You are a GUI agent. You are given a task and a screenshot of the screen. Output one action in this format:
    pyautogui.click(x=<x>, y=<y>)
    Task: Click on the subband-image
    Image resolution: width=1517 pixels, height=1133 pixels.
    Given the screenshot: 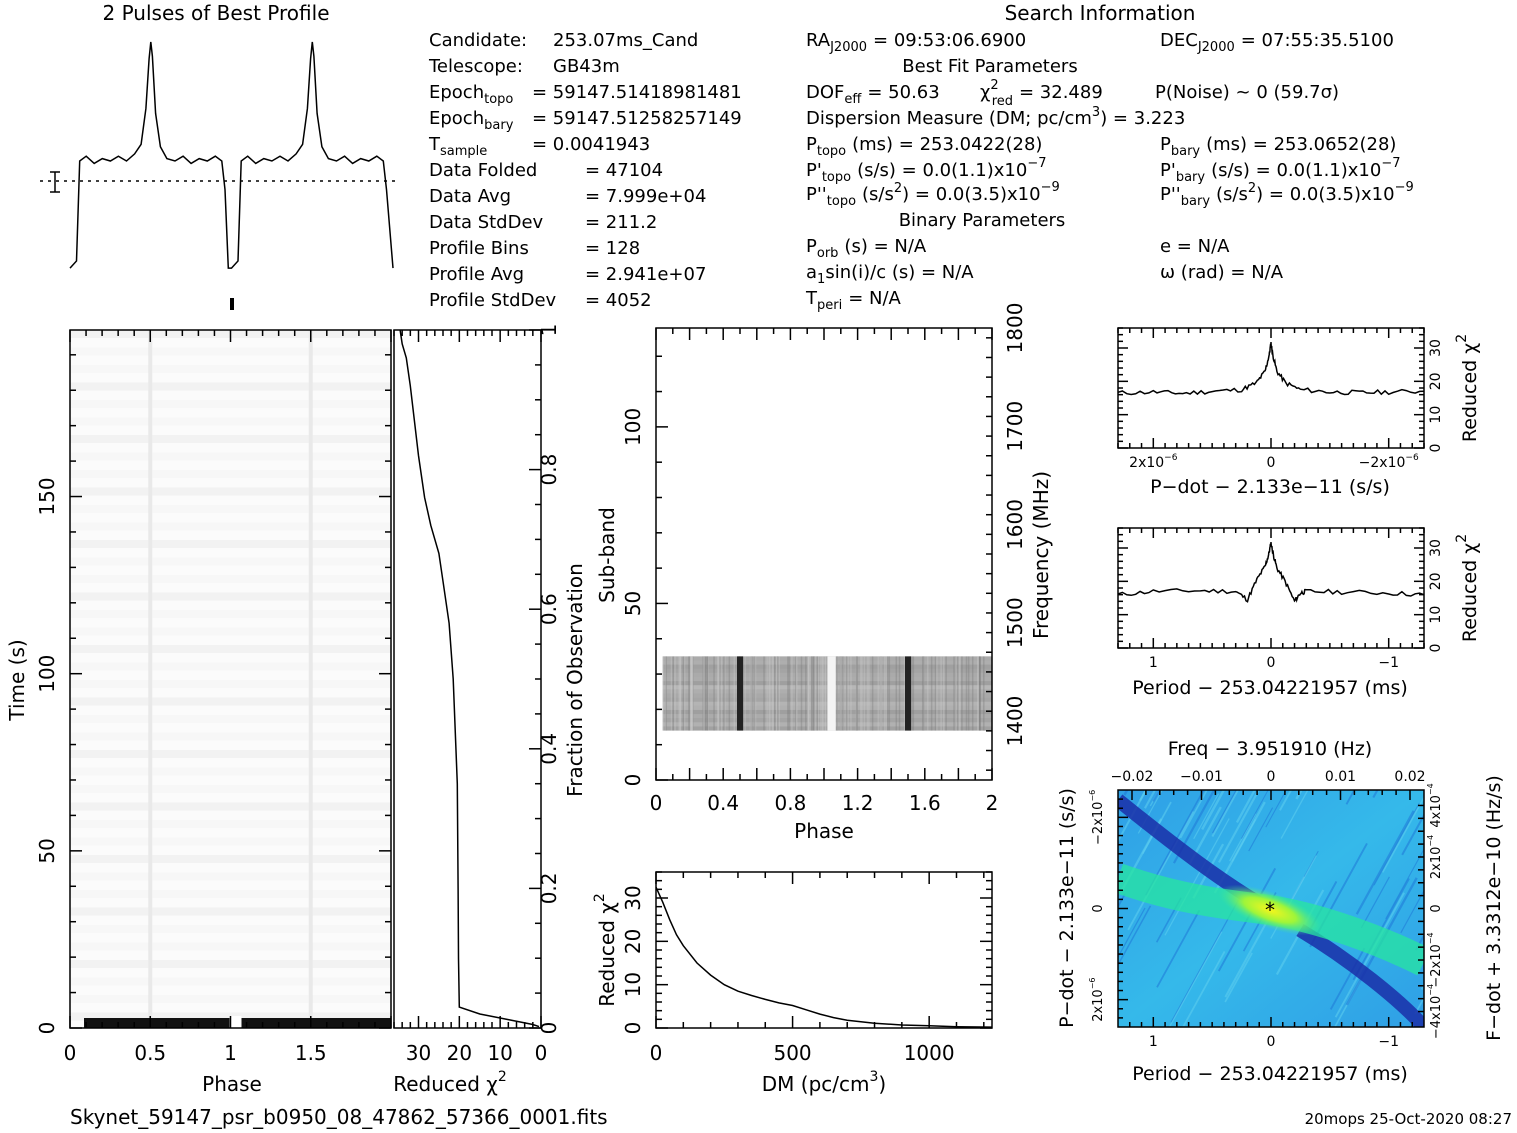 What is the action you would take?
    pyautogui.click(x=827, y=693)
    